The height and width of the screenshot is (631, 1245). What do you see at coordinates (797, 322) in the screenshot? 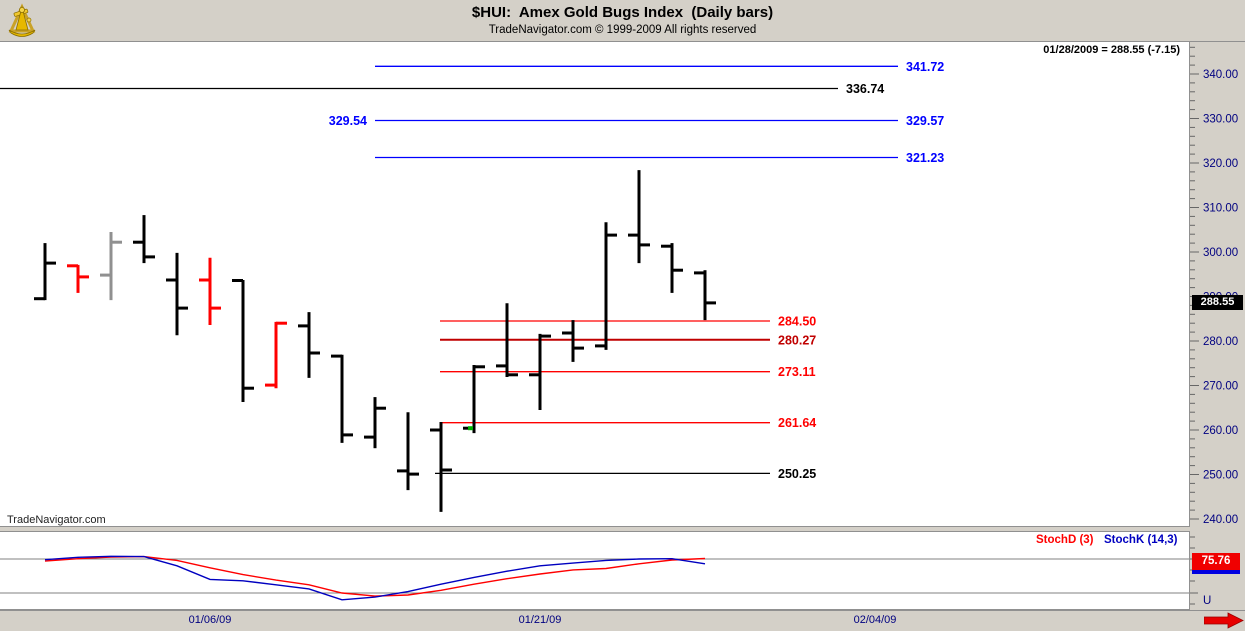
I see `level-label: 284.50` at bounding box center [797, 322].